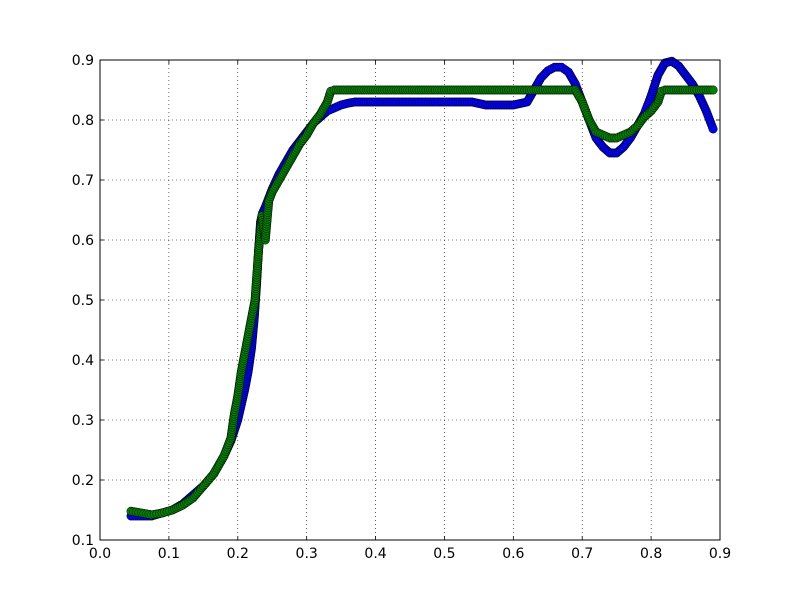 The image size is (800, 600). I want to click on y-tick-label: 0.6, so click(83, 241).